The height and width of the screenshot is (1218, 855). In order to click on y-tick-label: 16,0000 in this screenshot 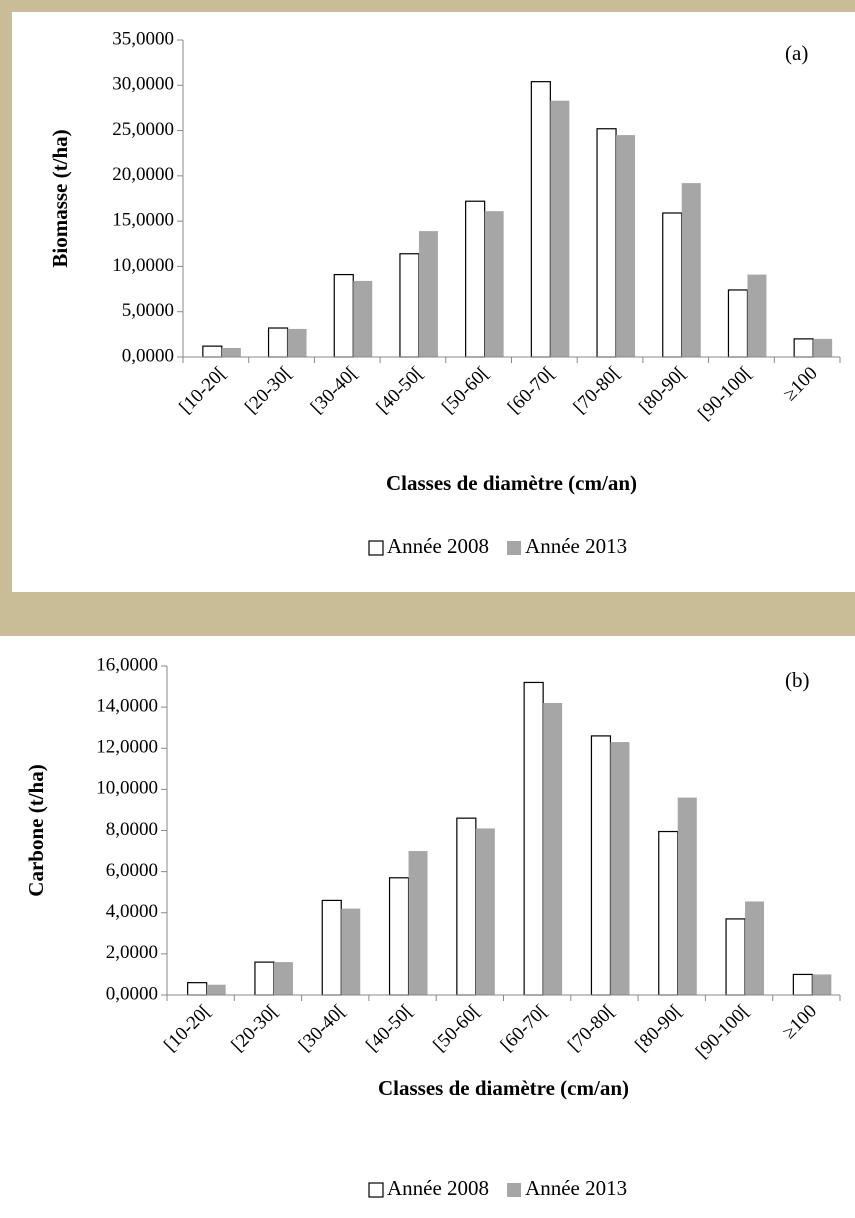, I will do `click(127, 664)`.